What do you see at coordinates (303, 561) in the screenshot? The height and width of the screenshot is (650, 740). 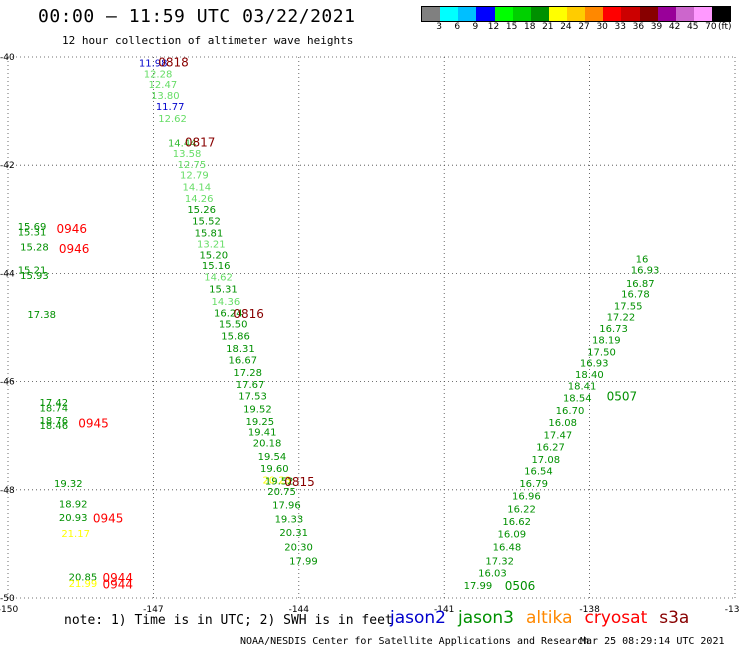 I see `wave-height-label: 17.99` at bounding box center [303, 561].